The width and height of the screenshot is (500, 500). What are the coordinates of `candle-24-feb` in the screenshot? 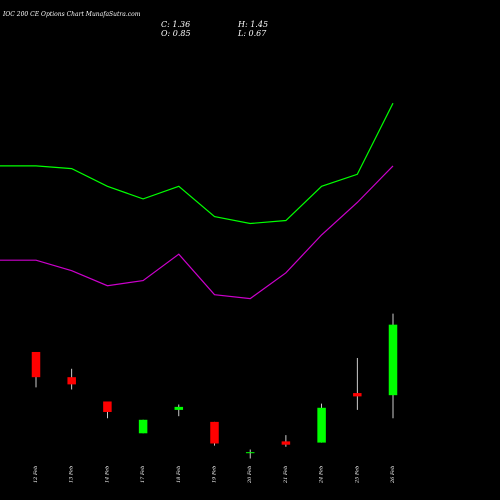 It's located at (321, 423).